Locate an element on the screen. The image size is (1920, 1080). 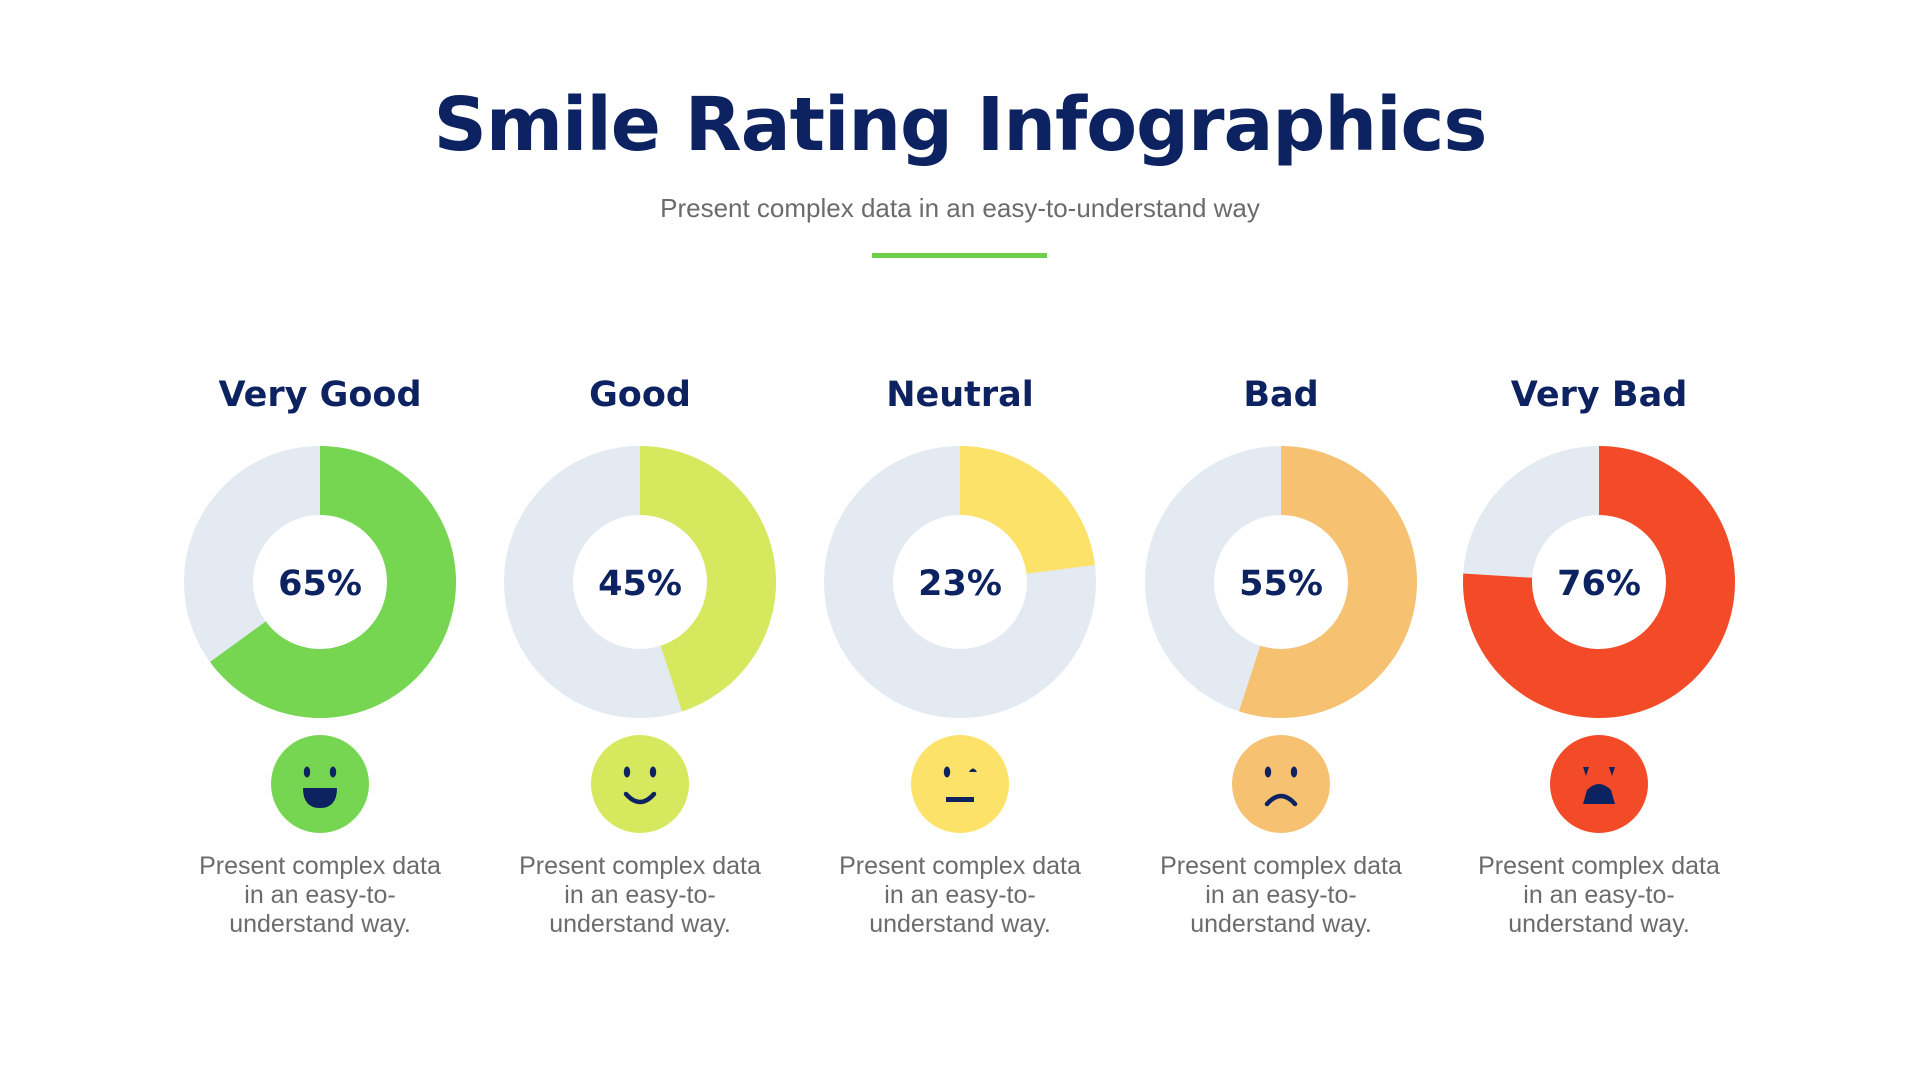
percent-label: 55% is located at coordinates (1281, 584).